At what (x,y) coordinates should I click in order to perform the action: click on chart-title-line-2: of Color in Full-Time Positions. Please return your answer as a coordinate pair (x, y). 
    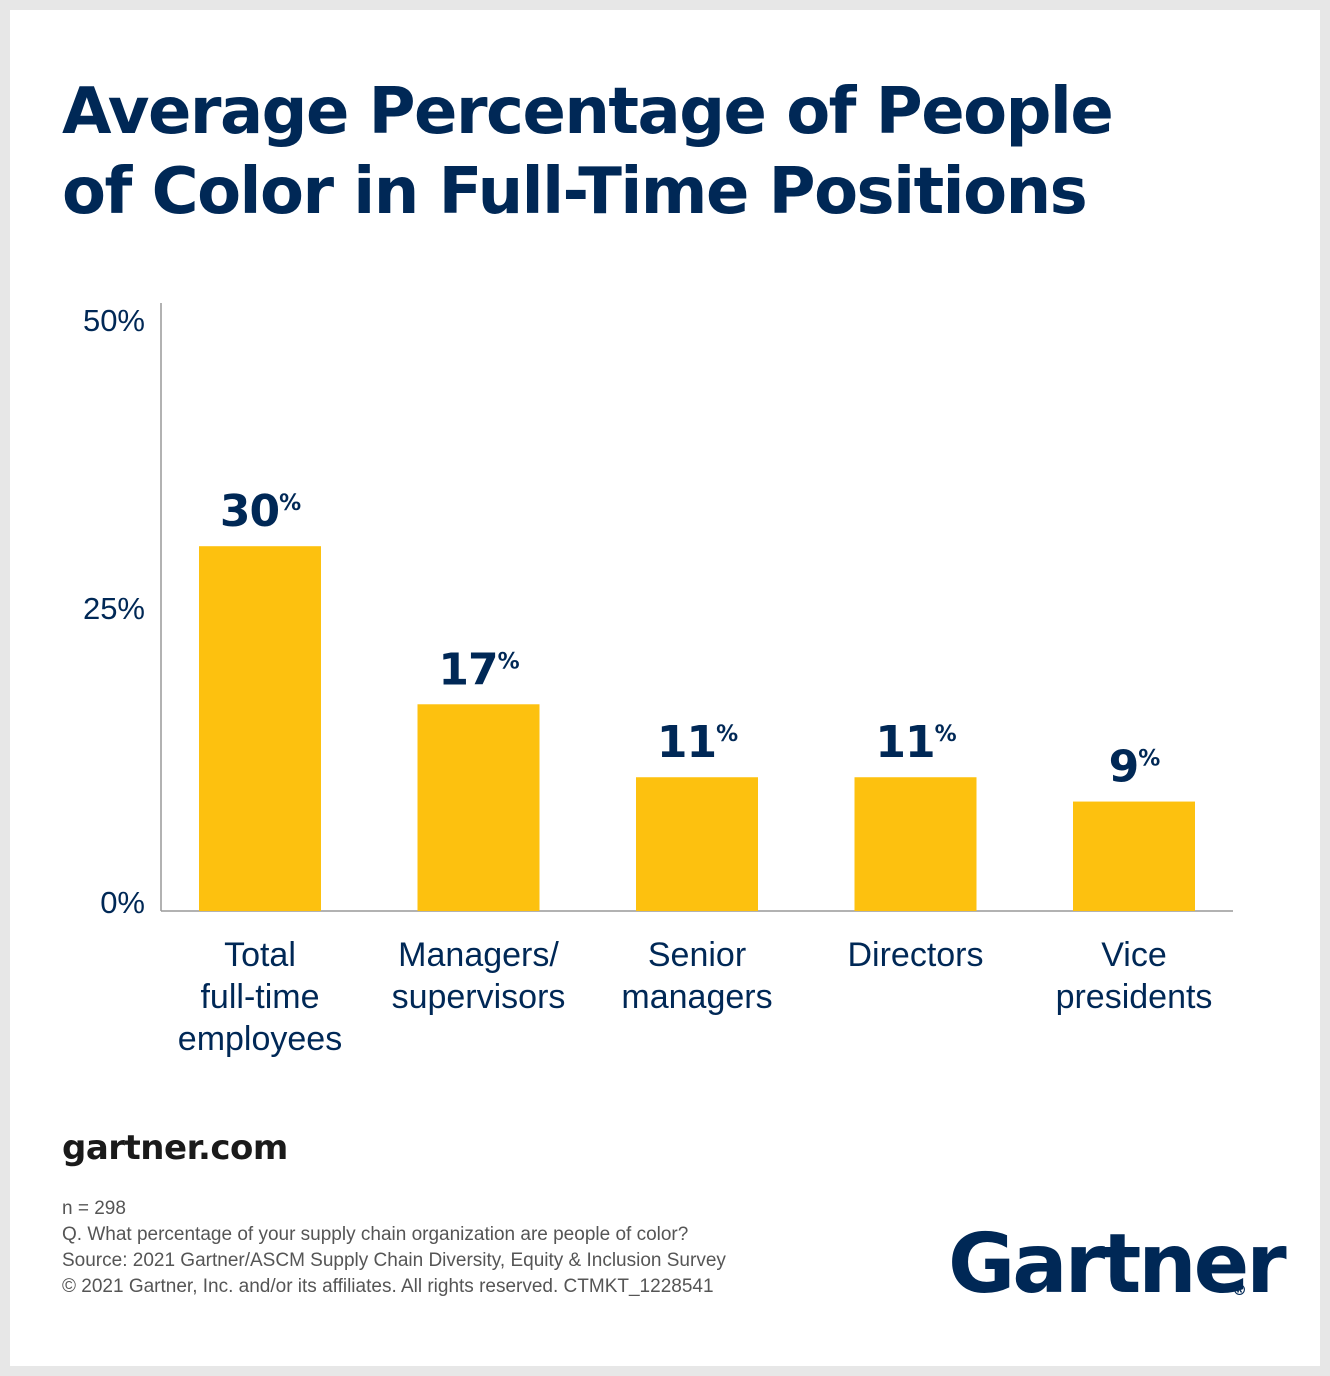
    Looking at the image, I should click on (575, 192).